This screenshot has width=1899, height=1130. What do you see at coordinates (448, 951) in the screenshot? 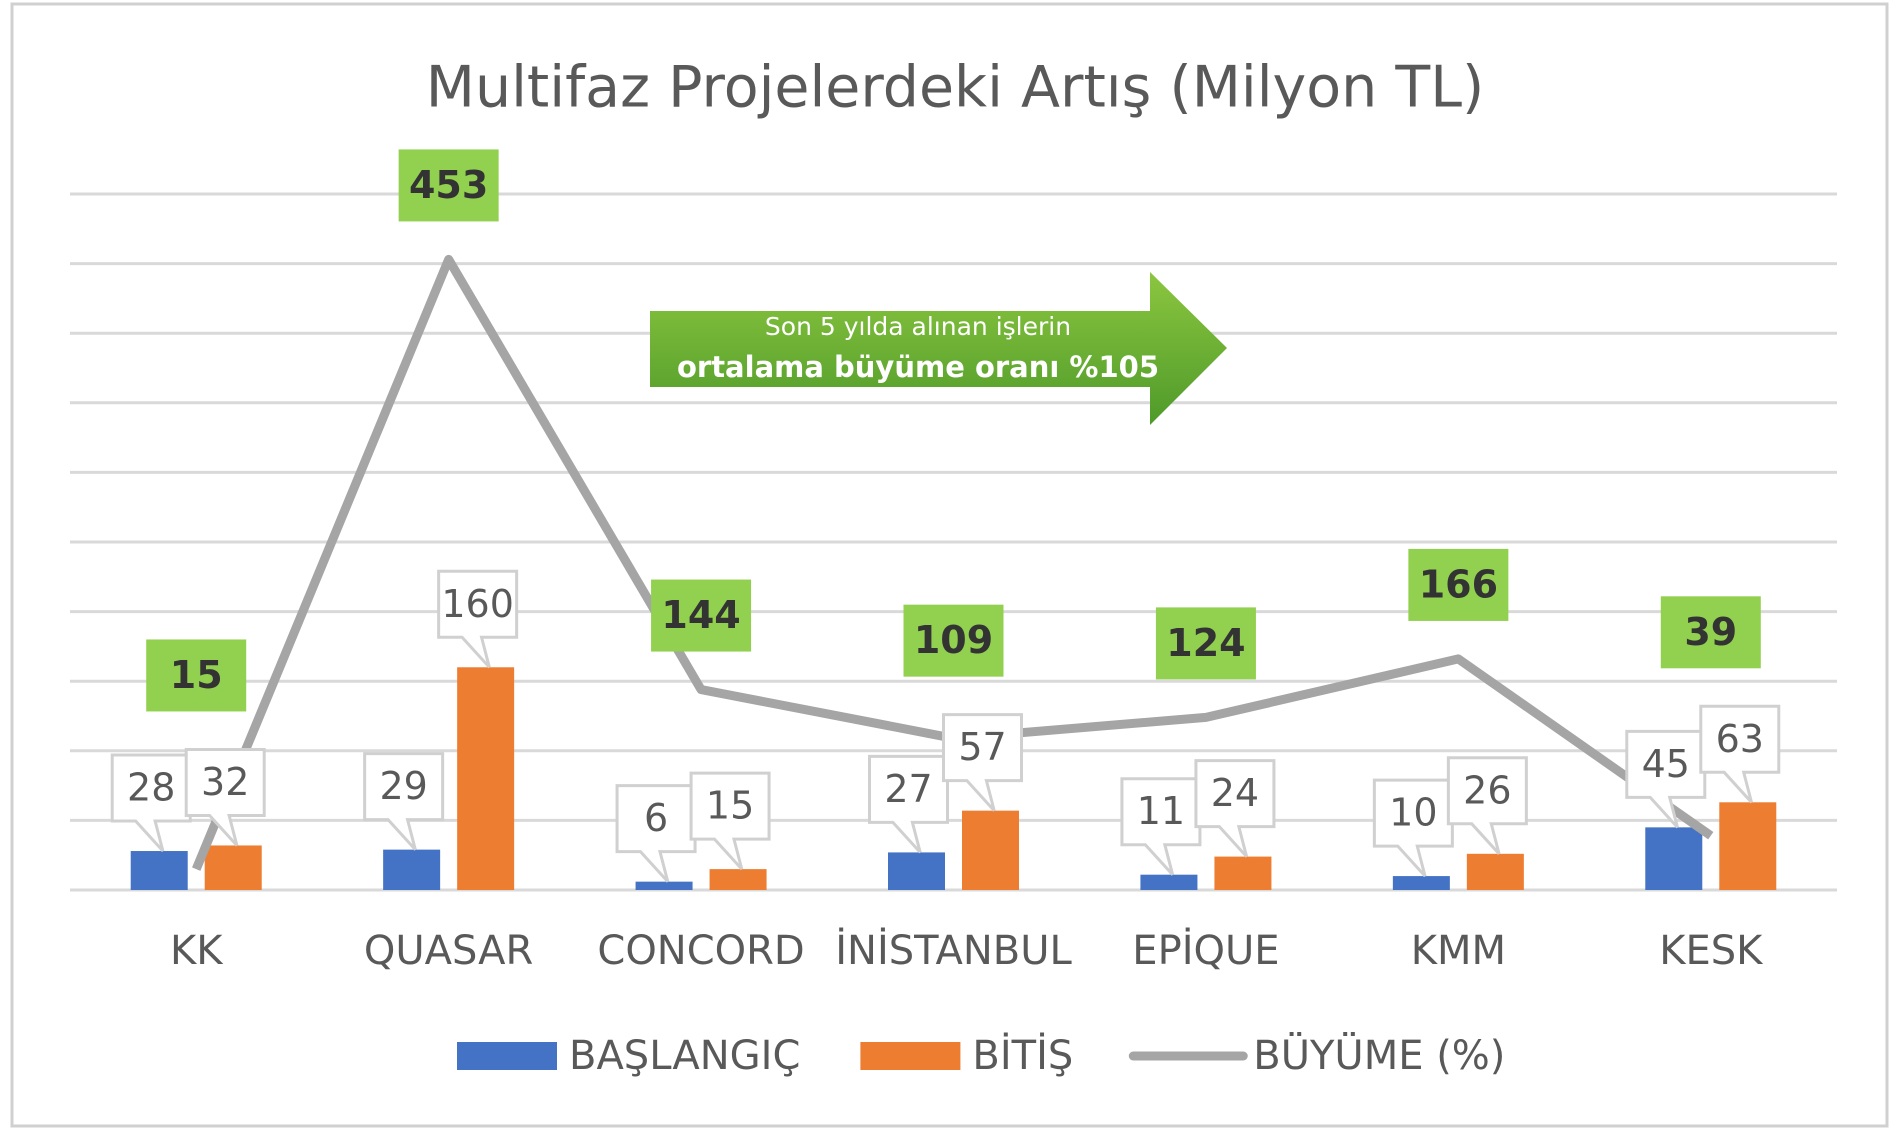
I see `x-tick-label: QUASAR` at bounding box center [448, 951].